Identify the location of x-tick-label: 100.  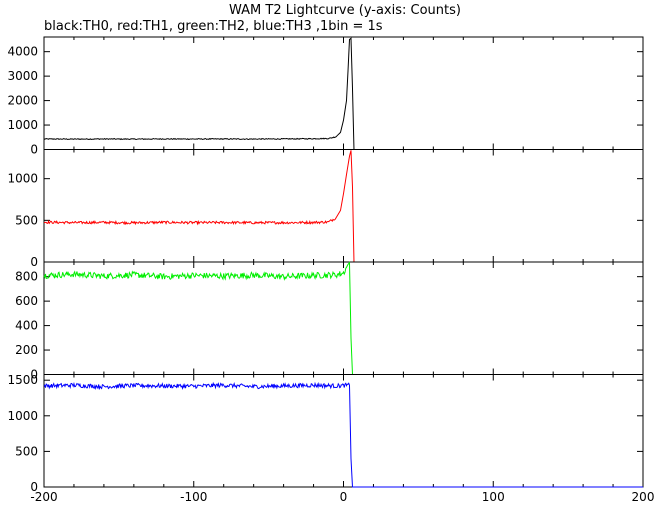
(493, 497).